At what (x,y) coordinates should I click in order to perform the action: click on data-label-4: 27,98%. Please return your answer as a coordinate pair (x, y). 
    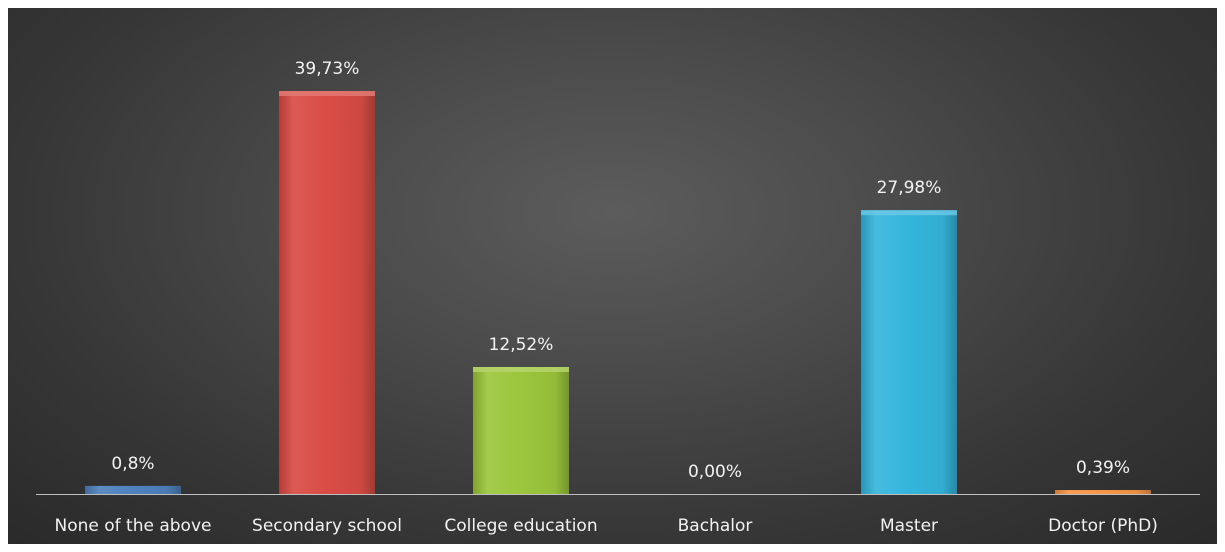
    Looking at the image, I should click on (909, 188).